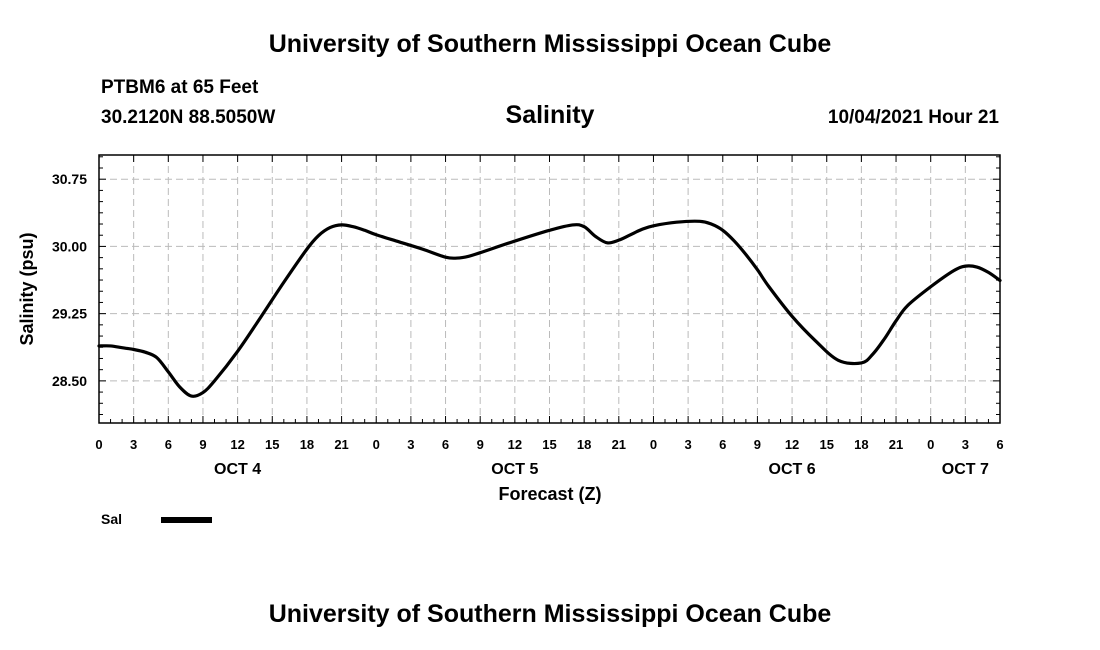 Image resolution: width=1100 pixels, height=650 pixels. I want to click on y-axis-title: Salinity (psu), so click(27, 288).